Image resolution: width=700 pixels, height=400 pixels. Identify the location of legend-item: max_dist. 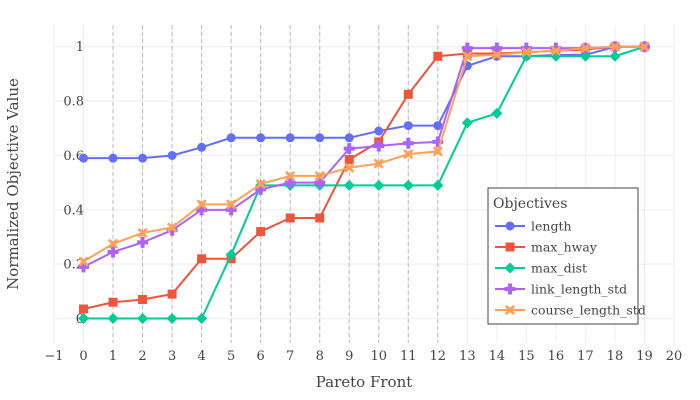
(541, 268).